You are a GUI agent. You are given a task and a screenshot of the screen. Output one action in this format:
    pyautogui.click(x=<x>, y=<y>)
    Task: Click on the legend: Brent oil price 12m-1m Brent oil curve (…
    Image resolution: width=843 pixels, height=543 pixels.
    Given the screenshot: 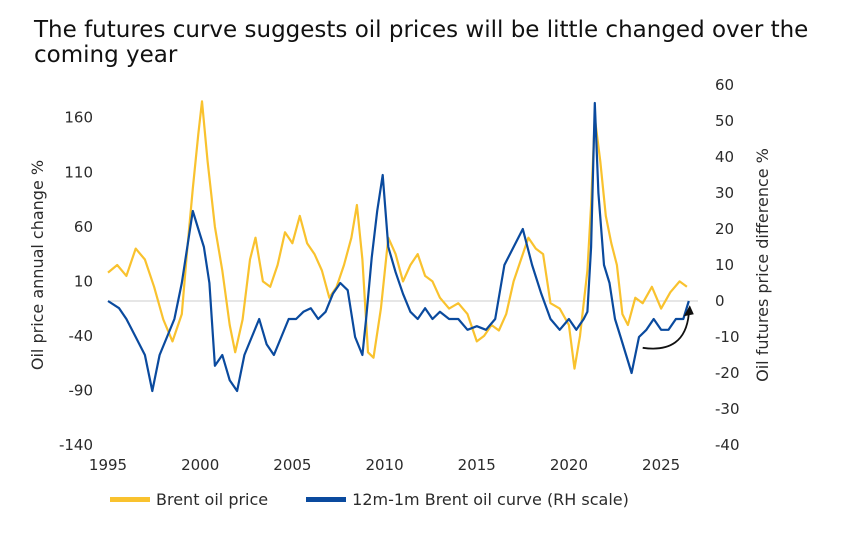 What is the action you would take?
    pyautogui.click(x=369, y=499)
    